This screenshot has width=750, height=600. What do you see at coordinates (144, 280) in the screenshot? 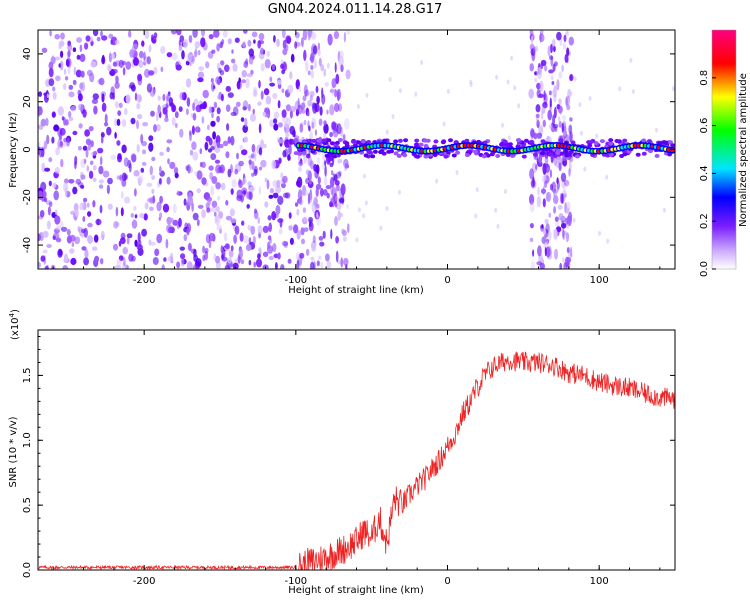
I see `heatmap-x-tick-label: -200` at bounding box center [144, 280].